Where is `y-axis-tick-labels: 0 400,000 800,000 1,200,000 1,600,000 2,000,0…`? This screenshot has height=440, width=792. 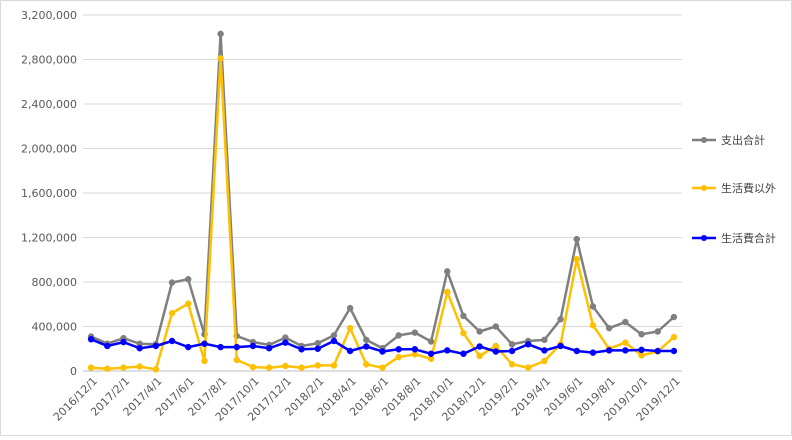 y-axis-tick-labels: 0 400,000 800,000 1,200,000 1,600,000 2,000,0… is located at coordinates (49, 193).